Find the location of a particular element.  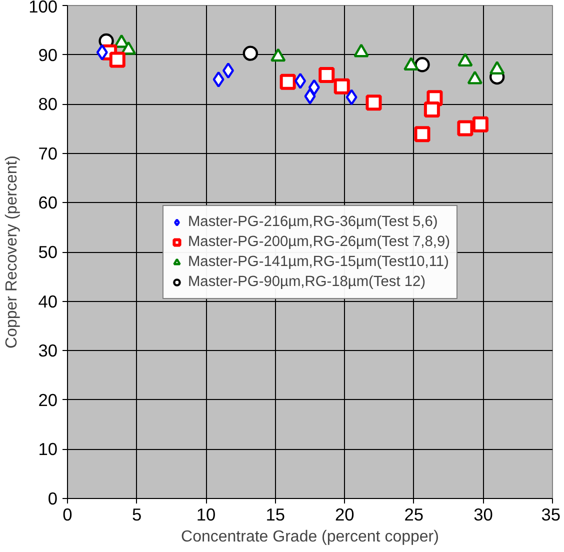

y-tick-label: 10 is located at coordinates (48, 449).